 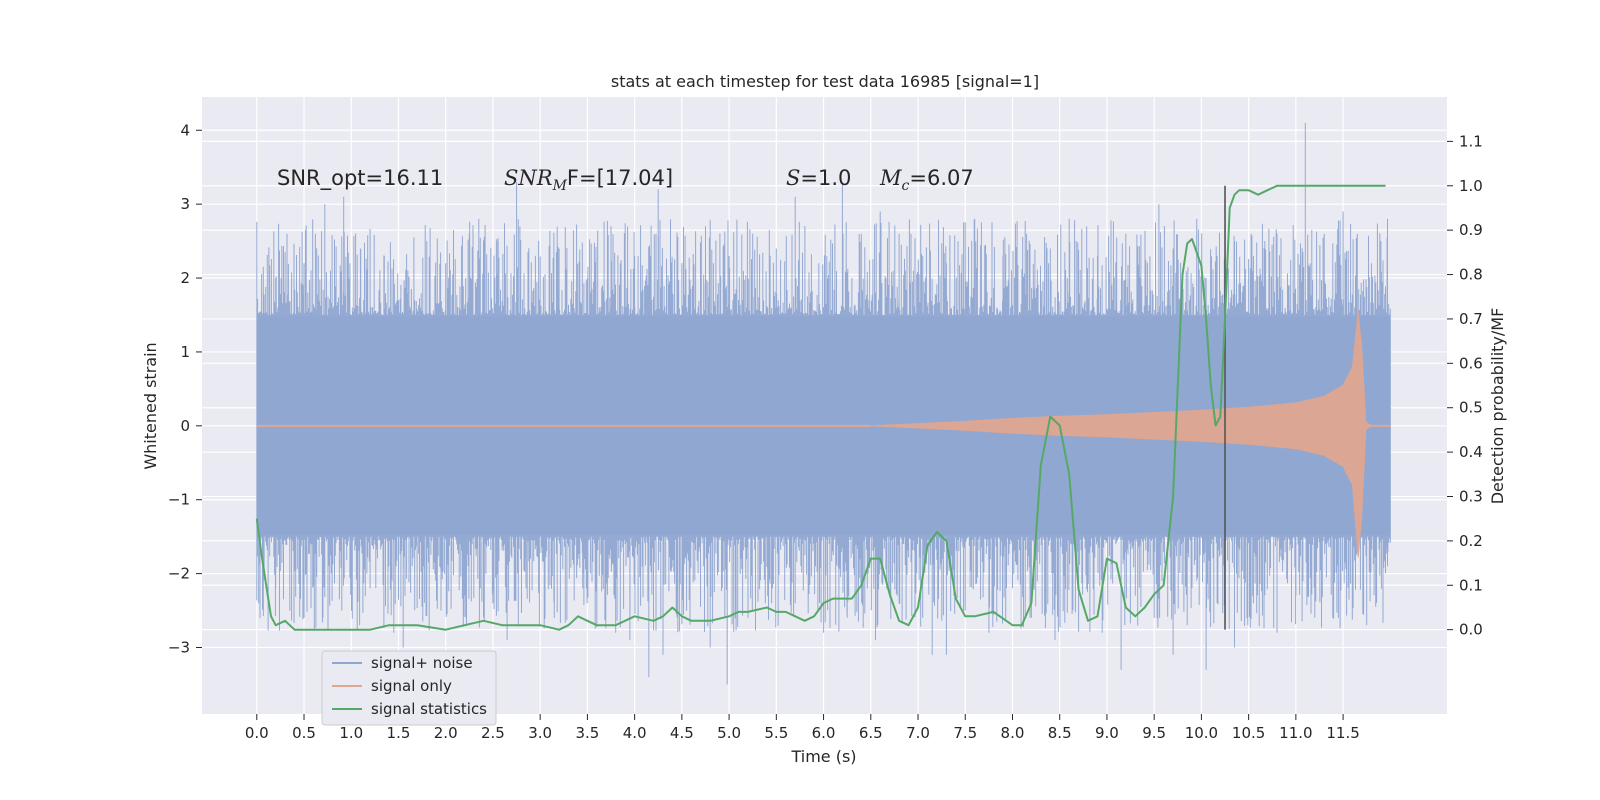 I want to click on y2-tick-label: 1.0, so click(x=1471, y=186).